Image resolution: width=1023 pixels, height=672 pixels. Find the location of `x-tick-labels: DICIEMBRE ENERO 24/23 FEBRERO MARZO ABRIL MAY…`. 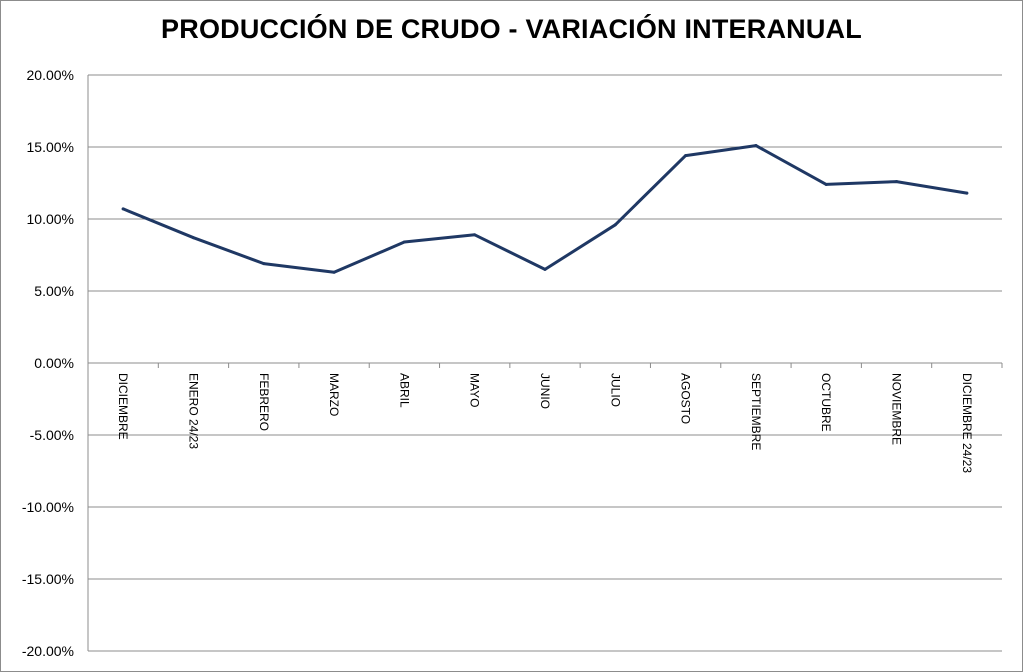

x-tick-labels: DICIEMBRE ENERO 24/23 FEBRERO MARZO ABRIL MAY… is located at coordinates (545, 423).